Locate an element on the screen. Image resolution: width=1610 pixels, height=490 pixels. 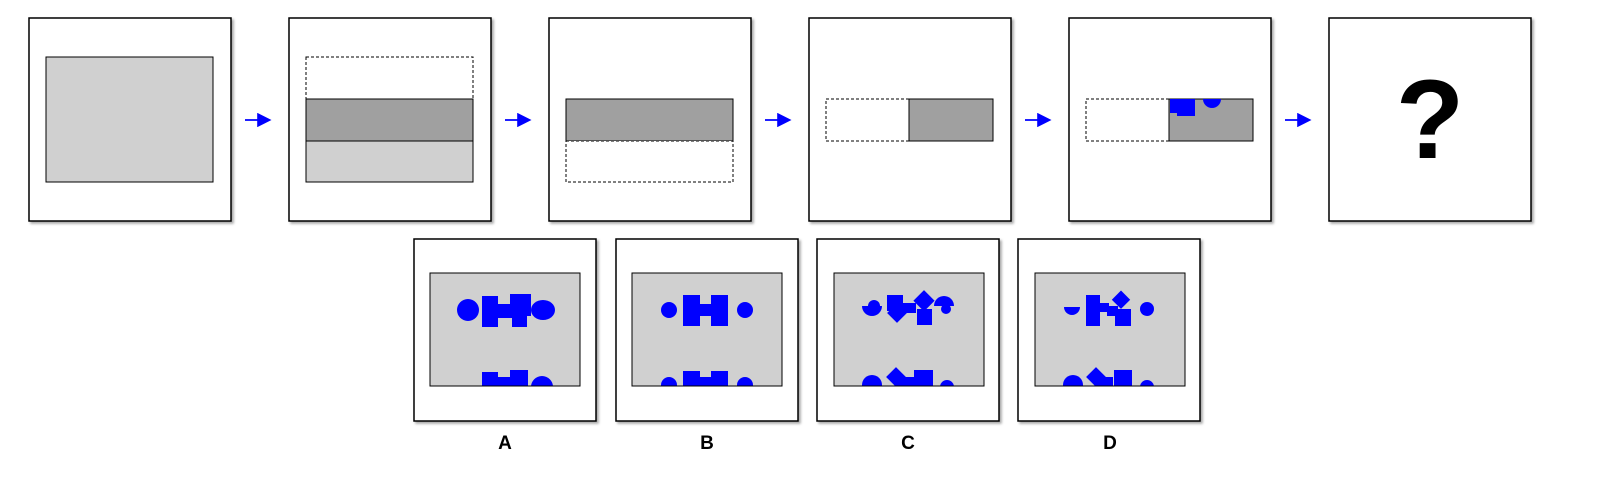
blue-diamond is located at coordinates (924, 301).